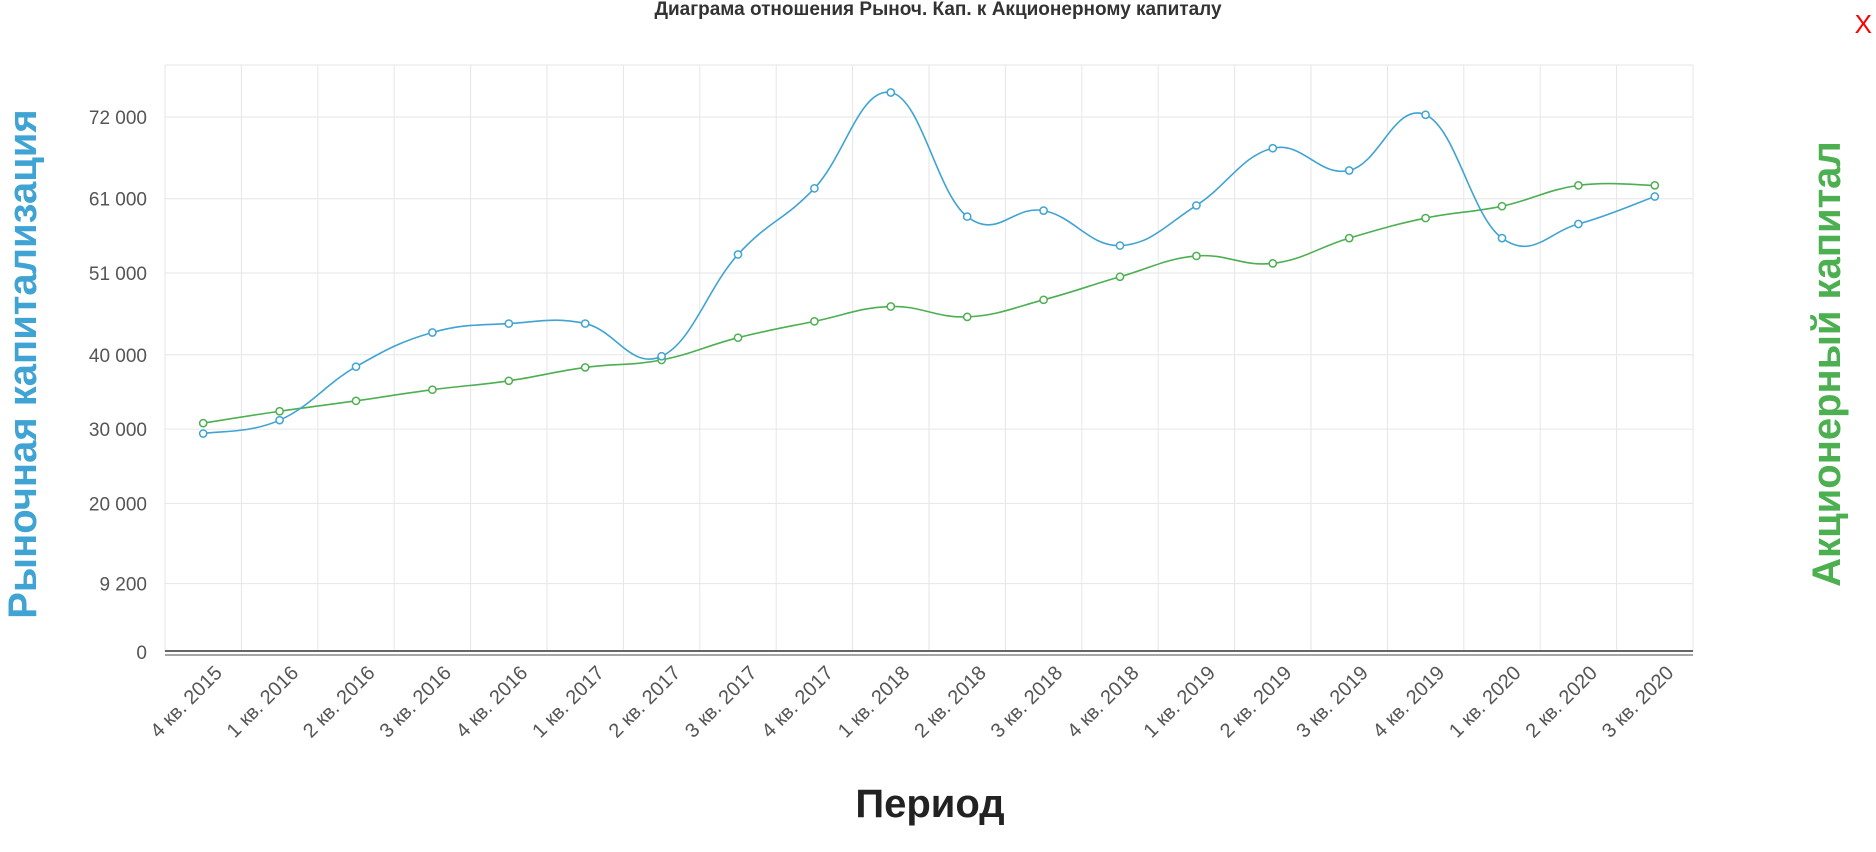 The image size is (1876, 852). What do you see at coordinates (416, 702) in the screenshot?
I see `x-tick-label: 3 кв. 2016` at bounding box center [416, 702].